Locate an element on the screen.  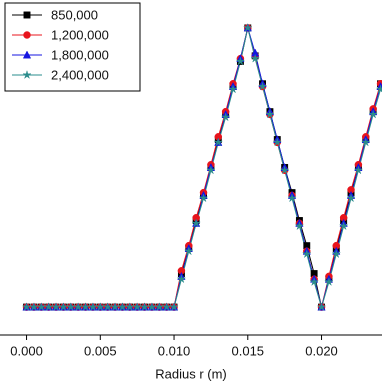
x-tick-label: 0.005 is located at coordinates (100, 350).